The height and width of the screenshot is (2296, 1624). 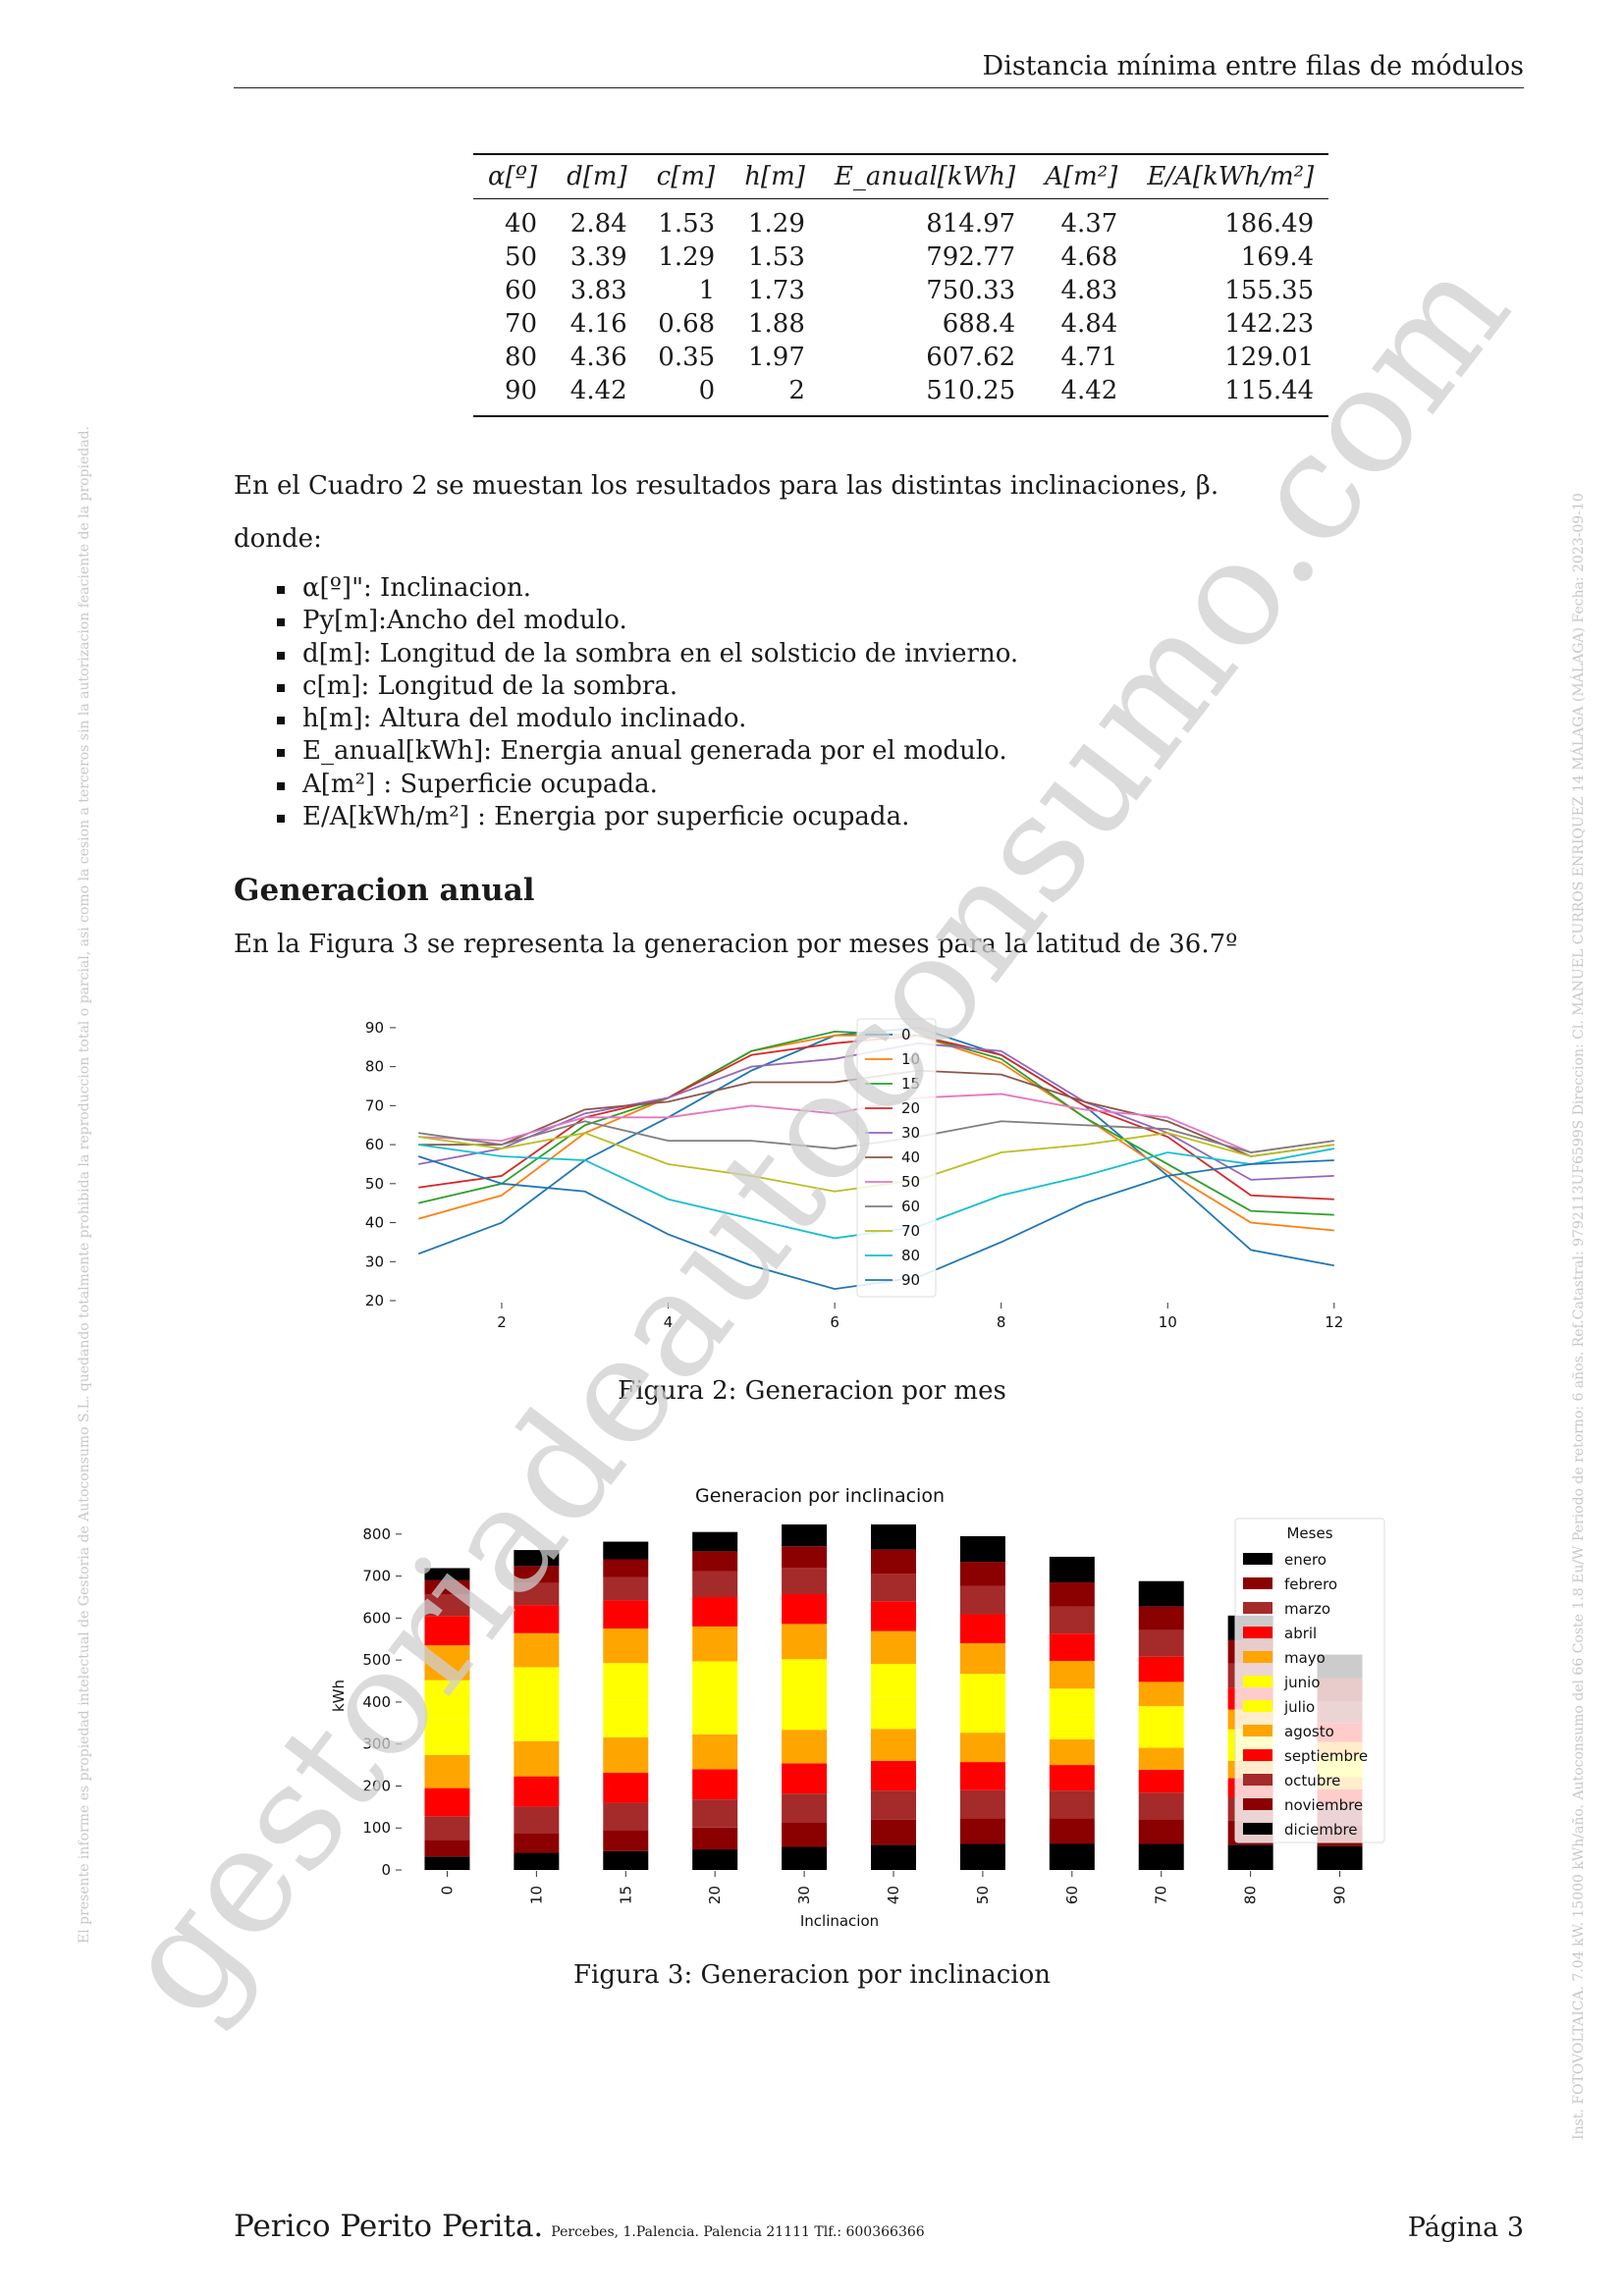 I want to click on legend-label: 70, so click(x=910, y=1231).